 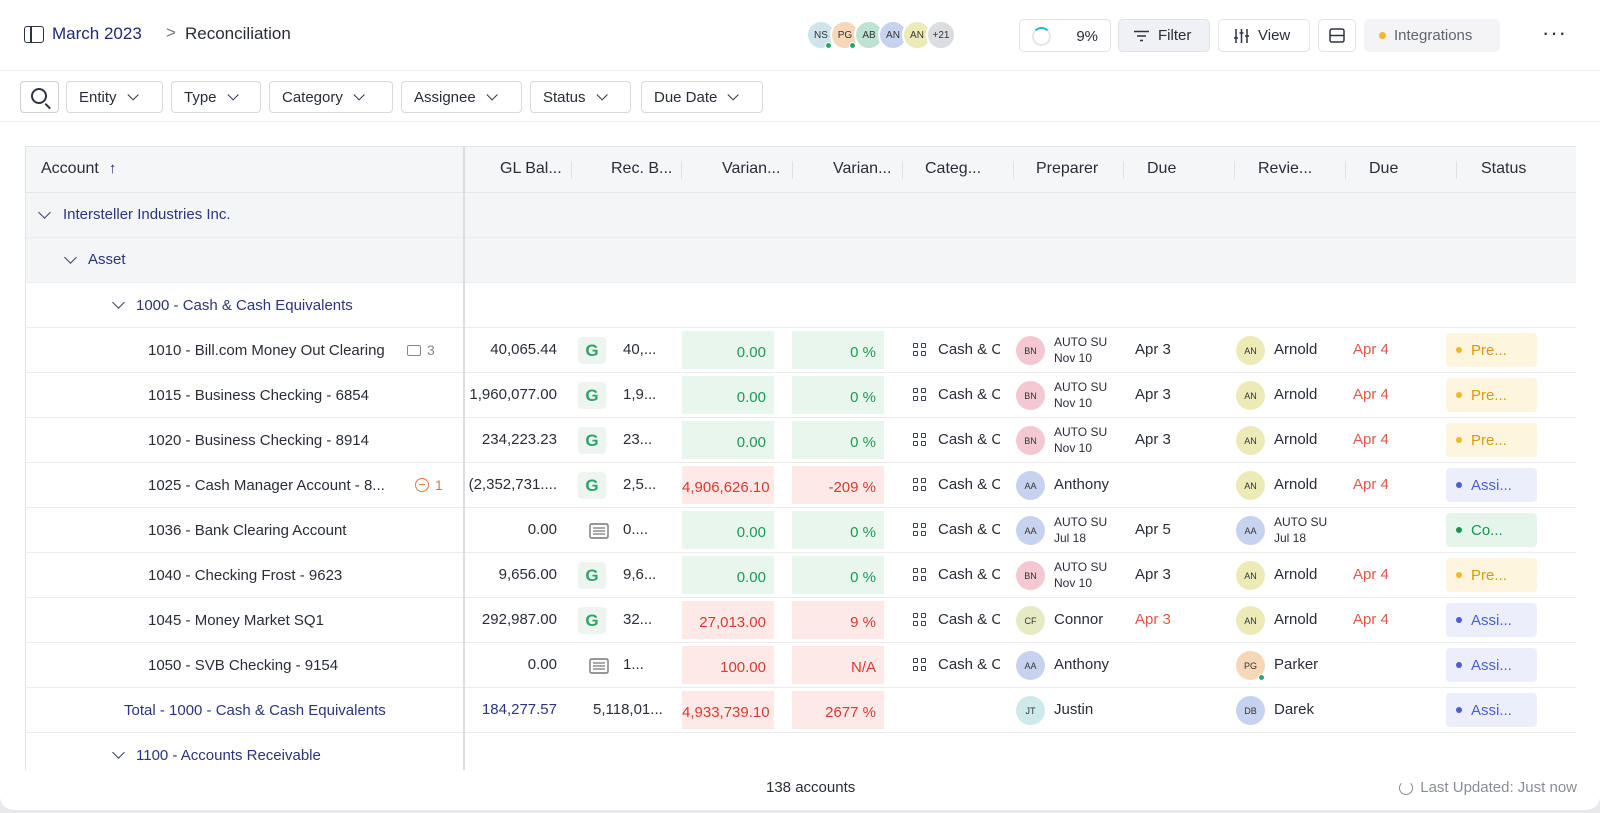 I want to click on view-button: View, so click(x=1264, y=35).